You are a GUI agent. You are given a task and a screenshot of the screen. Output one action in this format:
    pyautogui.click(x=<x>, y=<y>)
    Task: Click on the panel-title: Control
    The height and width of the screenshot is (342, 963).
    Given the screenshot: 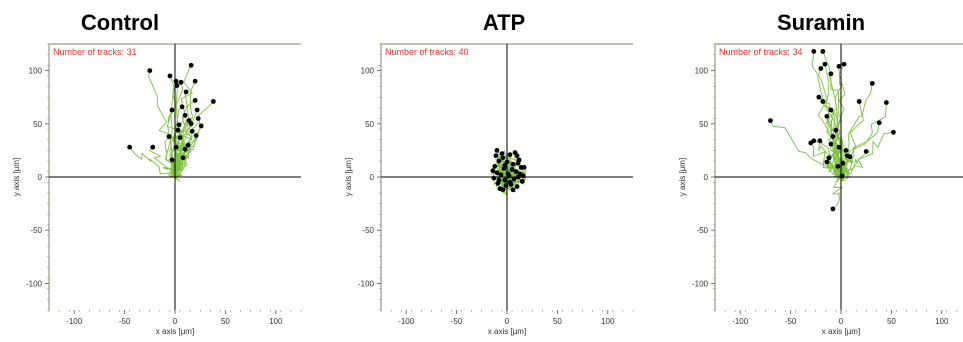 What is the action you would take?
    pyautogui.click(x=120, y=22)
    